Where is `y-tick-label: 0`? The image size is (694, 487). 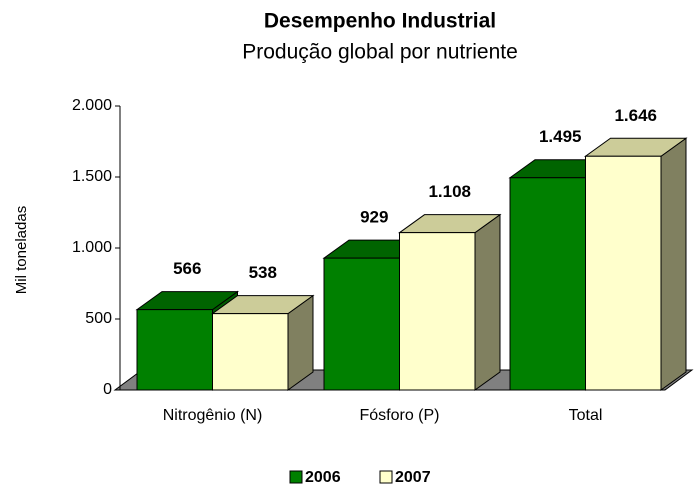
y-tick-label: 0 is located at coordinates (107, 389).